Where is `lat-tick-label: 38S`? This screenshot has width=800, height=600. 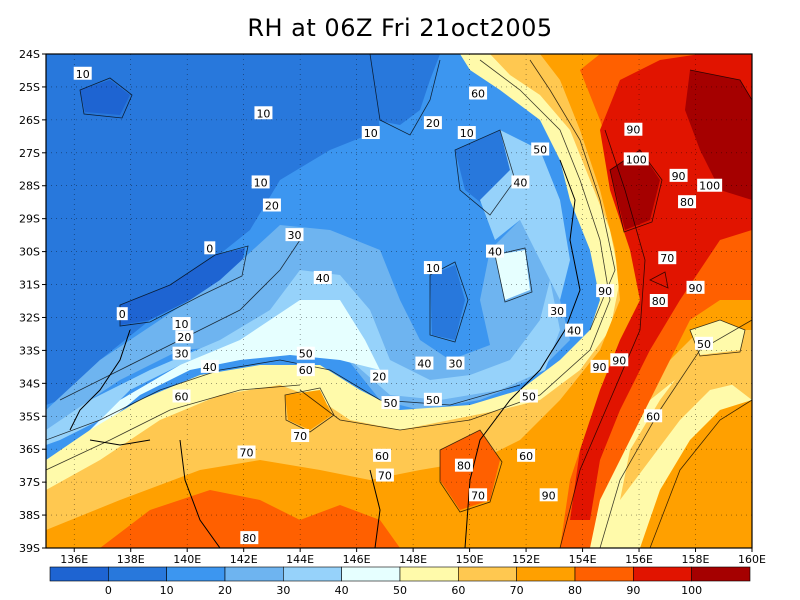
lat-tick-label: 38S is located at coordinates (29, 515).